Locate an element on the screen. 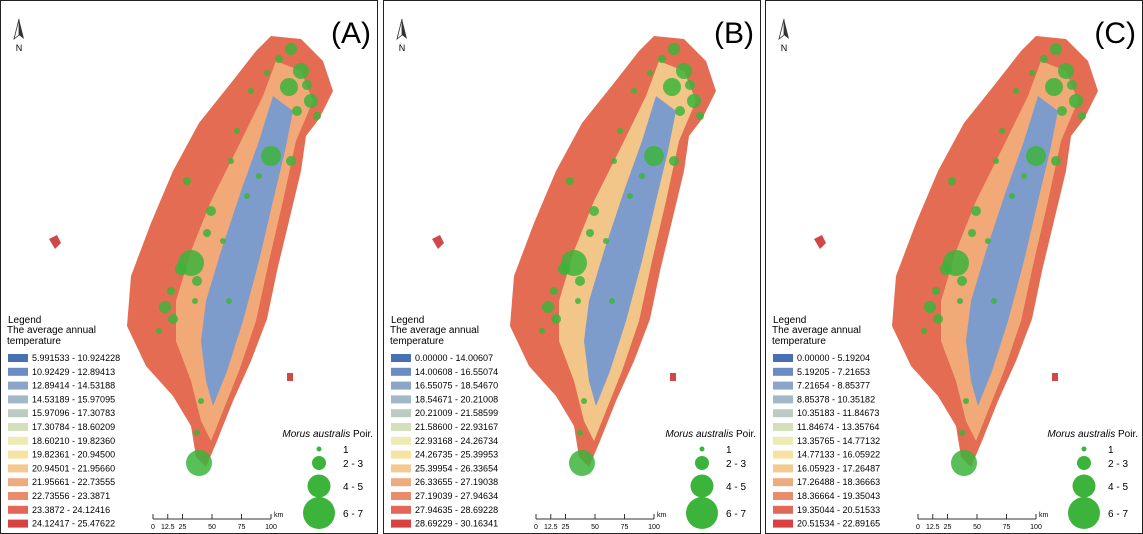 This screenshot has height=534, width=1143. legend-label: 5.991533 - 10.924228 is located at coordinates (76, 358).